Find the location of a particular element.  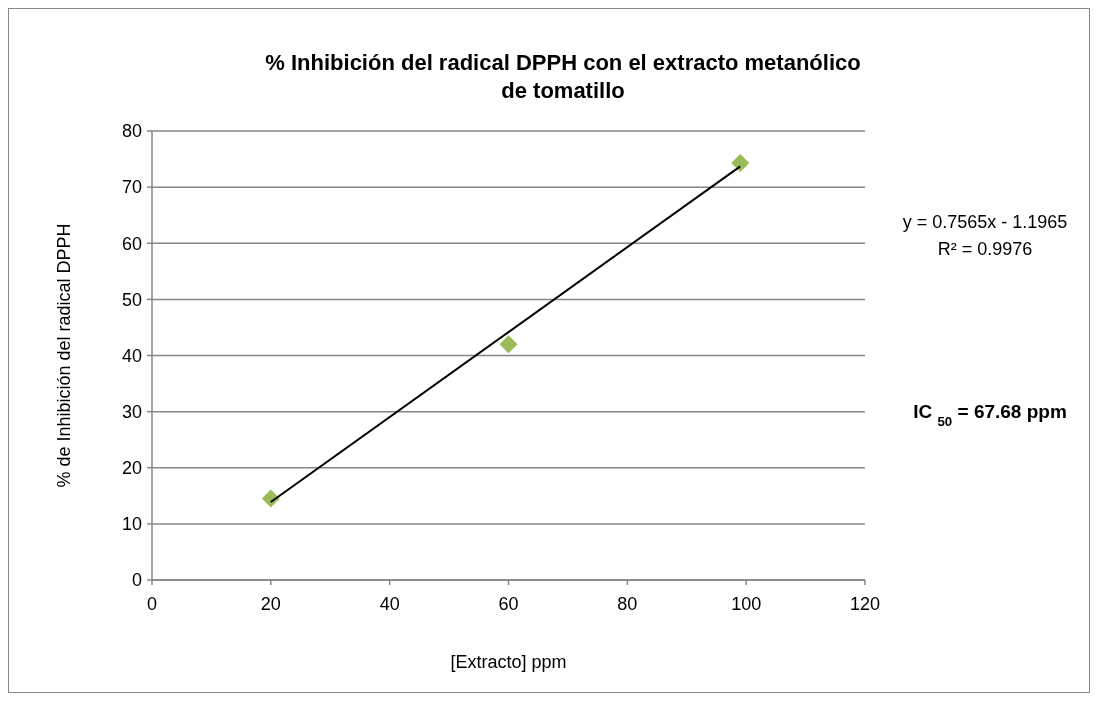

y-tick-label: 20 is located at coordinates (131, 468).